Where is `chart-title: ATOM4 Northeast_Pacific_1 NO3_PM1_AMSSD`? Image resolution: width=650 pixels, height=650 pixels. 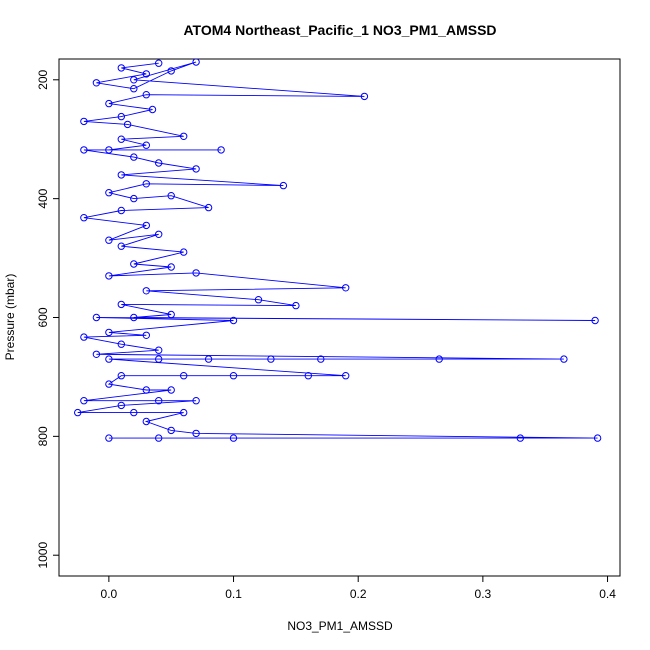 chart-title: ATOM4 Northeast_Pacific_1 NO3_PM1_AMSSD is located at coordinates (339, 30).